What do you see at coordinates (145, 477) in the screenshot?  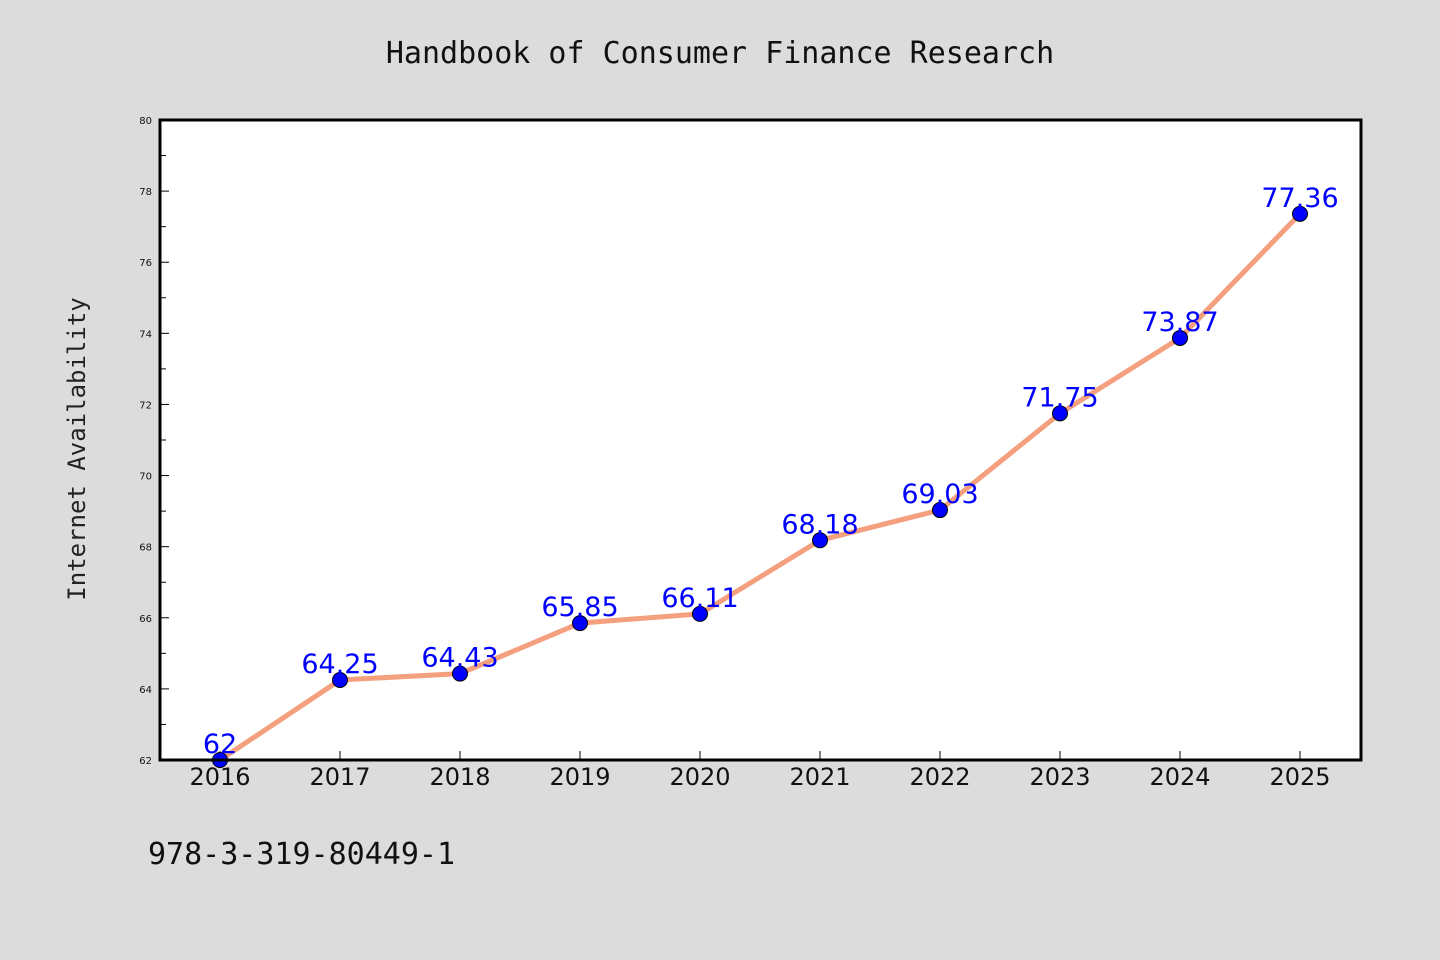 I see `y-tick-label: 70` at bounding box center [145, 477].